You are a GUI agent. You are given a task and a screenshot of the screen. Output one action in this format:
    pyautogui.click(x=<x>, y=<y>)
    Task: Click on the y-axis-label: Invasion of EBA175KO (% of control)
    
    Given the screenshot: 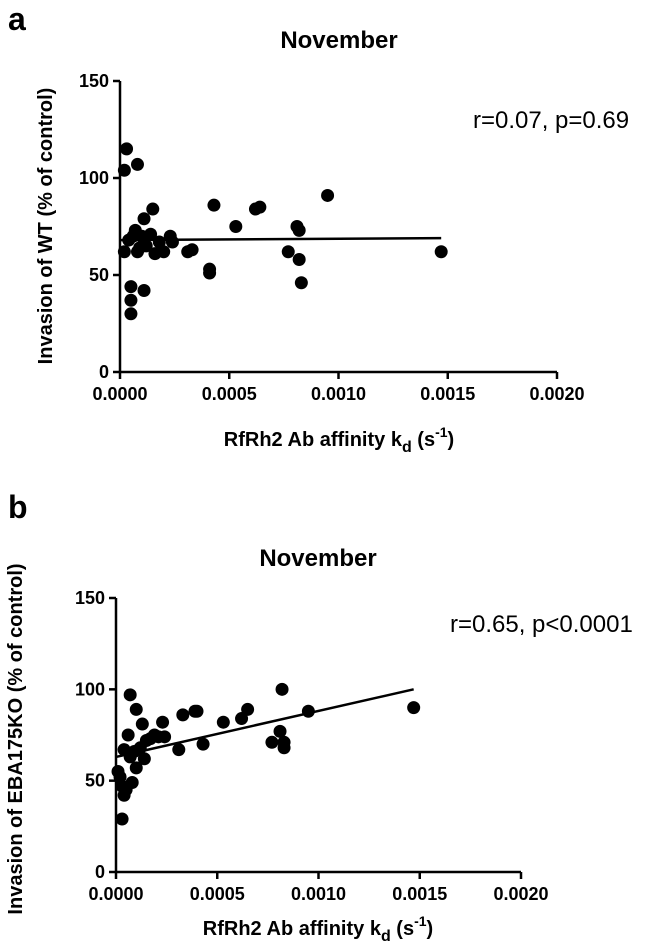 What is the action you would take?
    pyautogui.click(x=16, y=738)
    